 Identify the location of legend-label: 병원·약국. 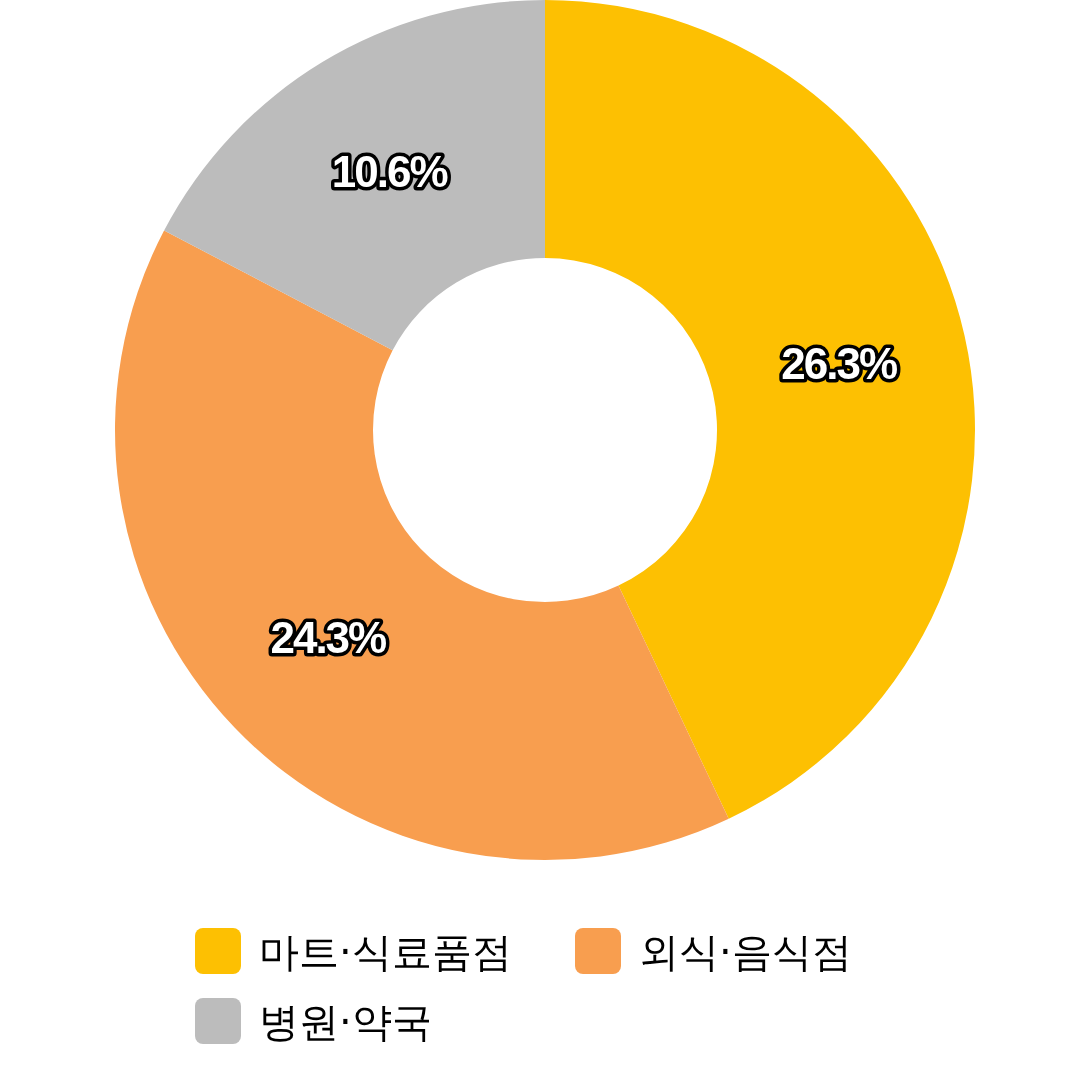
(345, 1022).